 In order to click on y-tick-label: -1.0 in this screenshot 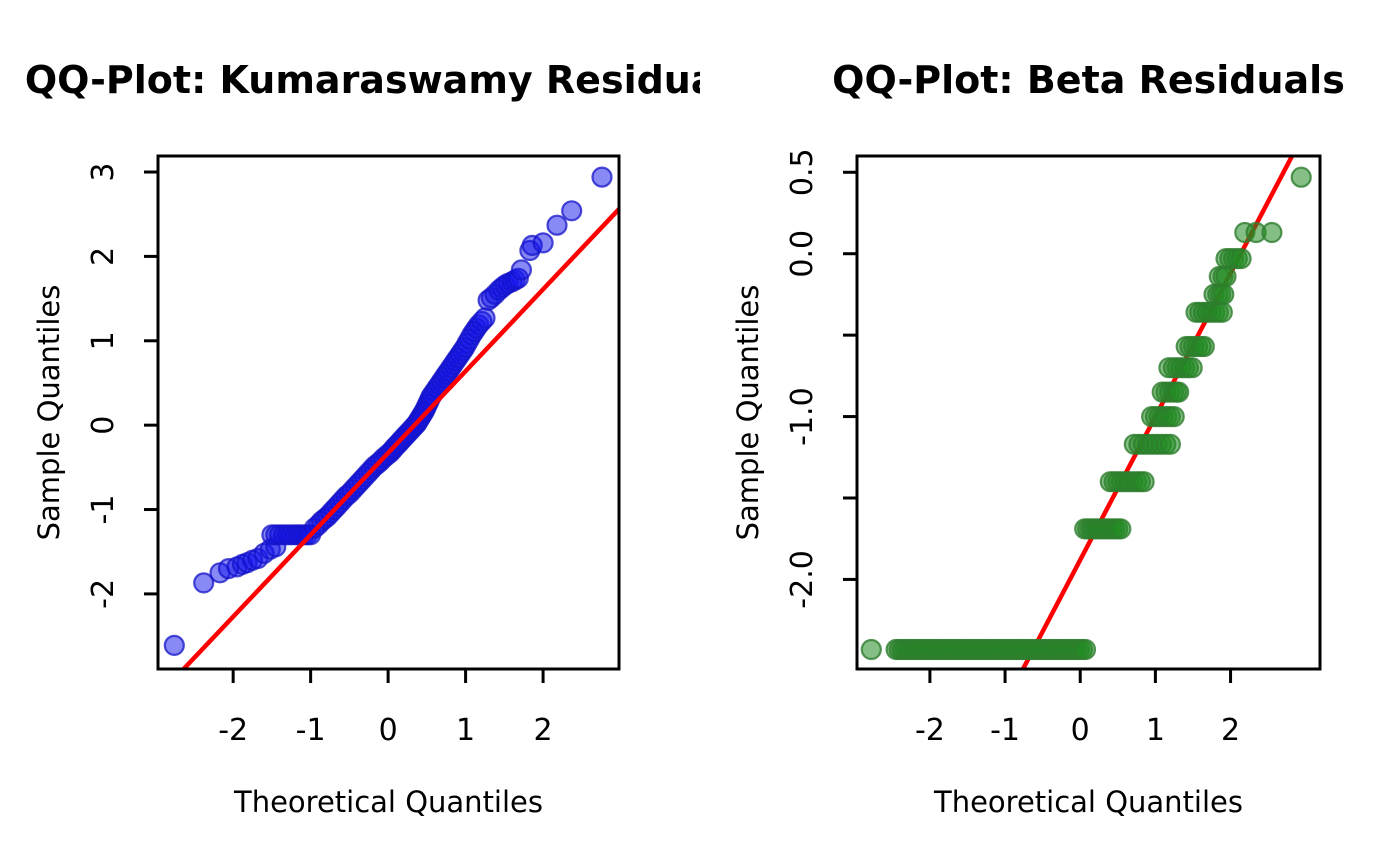, I will do `click(802, 416)`.